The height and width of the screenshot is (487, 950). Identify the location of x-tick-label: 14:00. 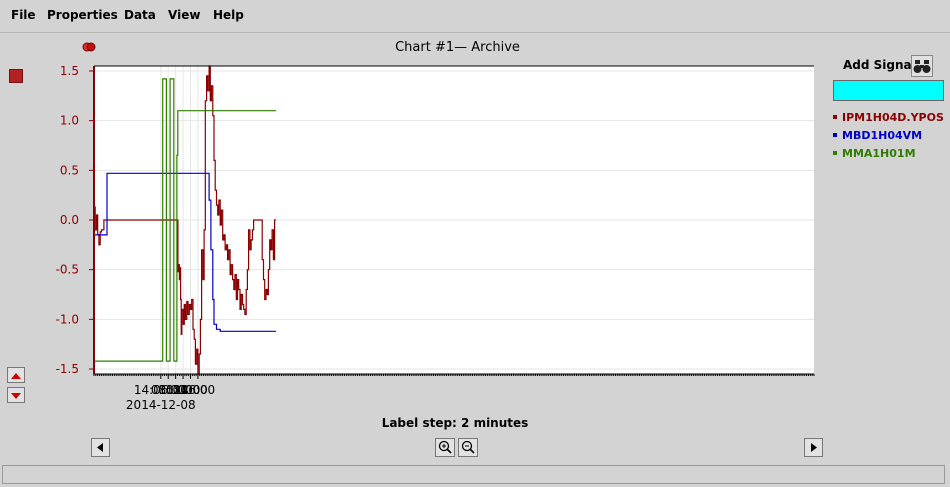
(190, 390).